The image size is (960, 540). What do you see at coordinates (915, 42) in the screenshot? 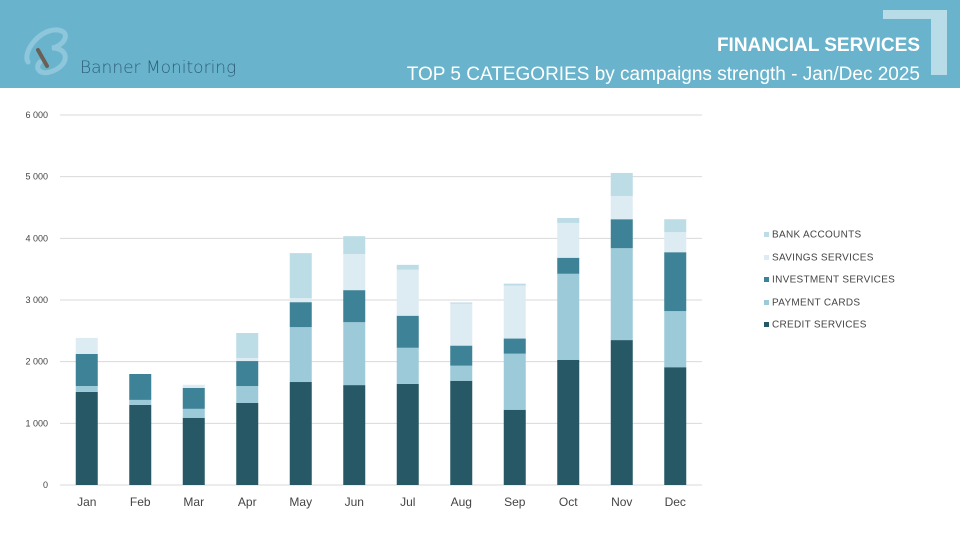
I see `corner-decoration` at bounding box center [915, 42].